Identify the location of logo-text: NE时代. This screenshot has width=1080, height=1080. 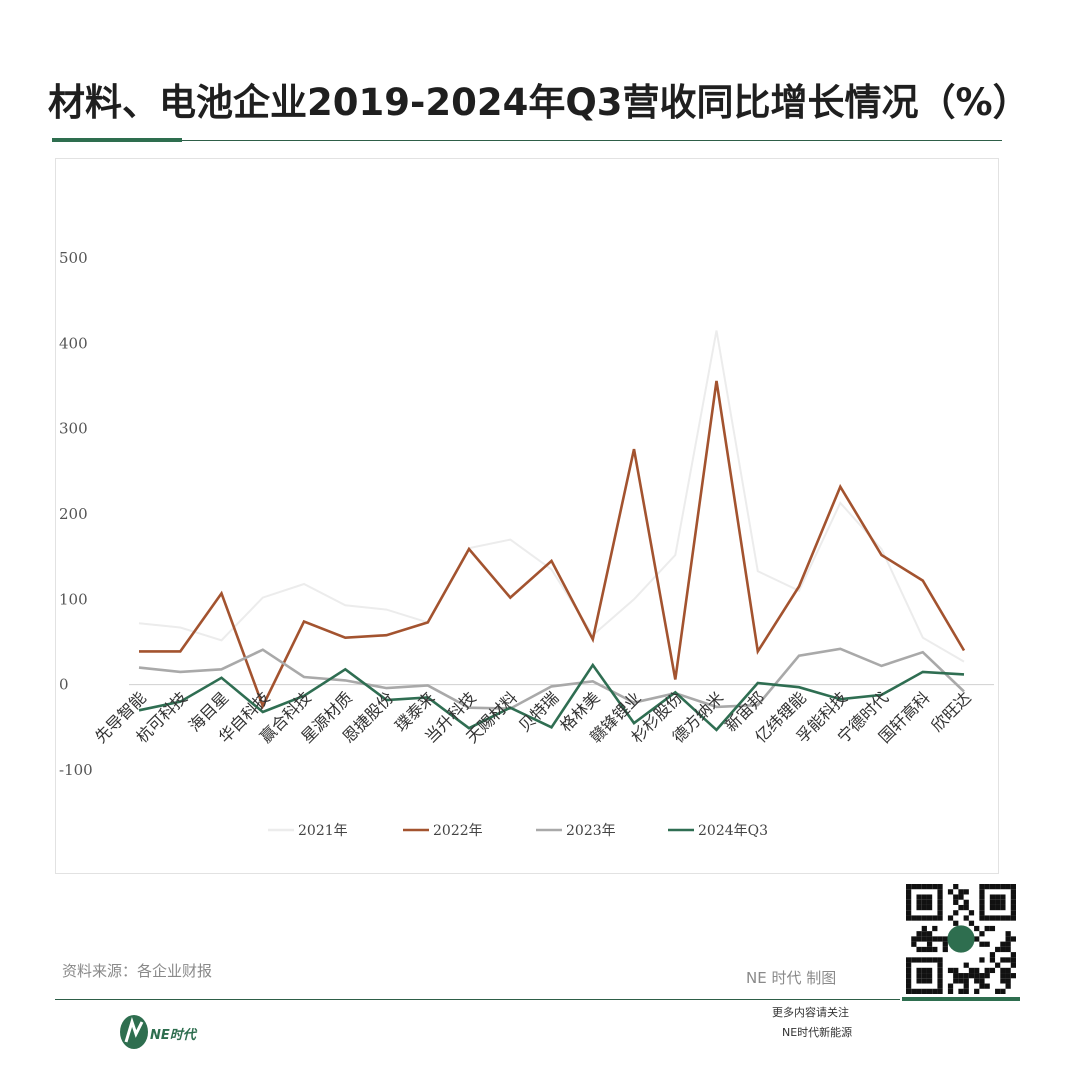
(173, 1035).